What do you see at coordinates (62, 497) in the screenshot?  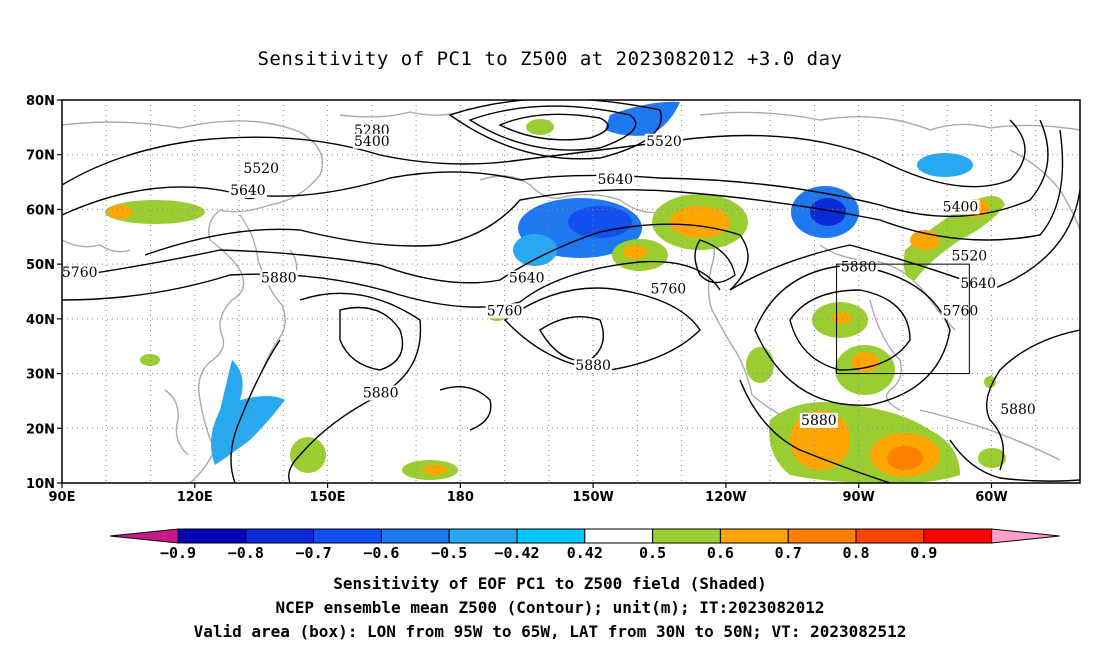 I see `lon-tick-label: 90E` at bounding box center [62, 497].